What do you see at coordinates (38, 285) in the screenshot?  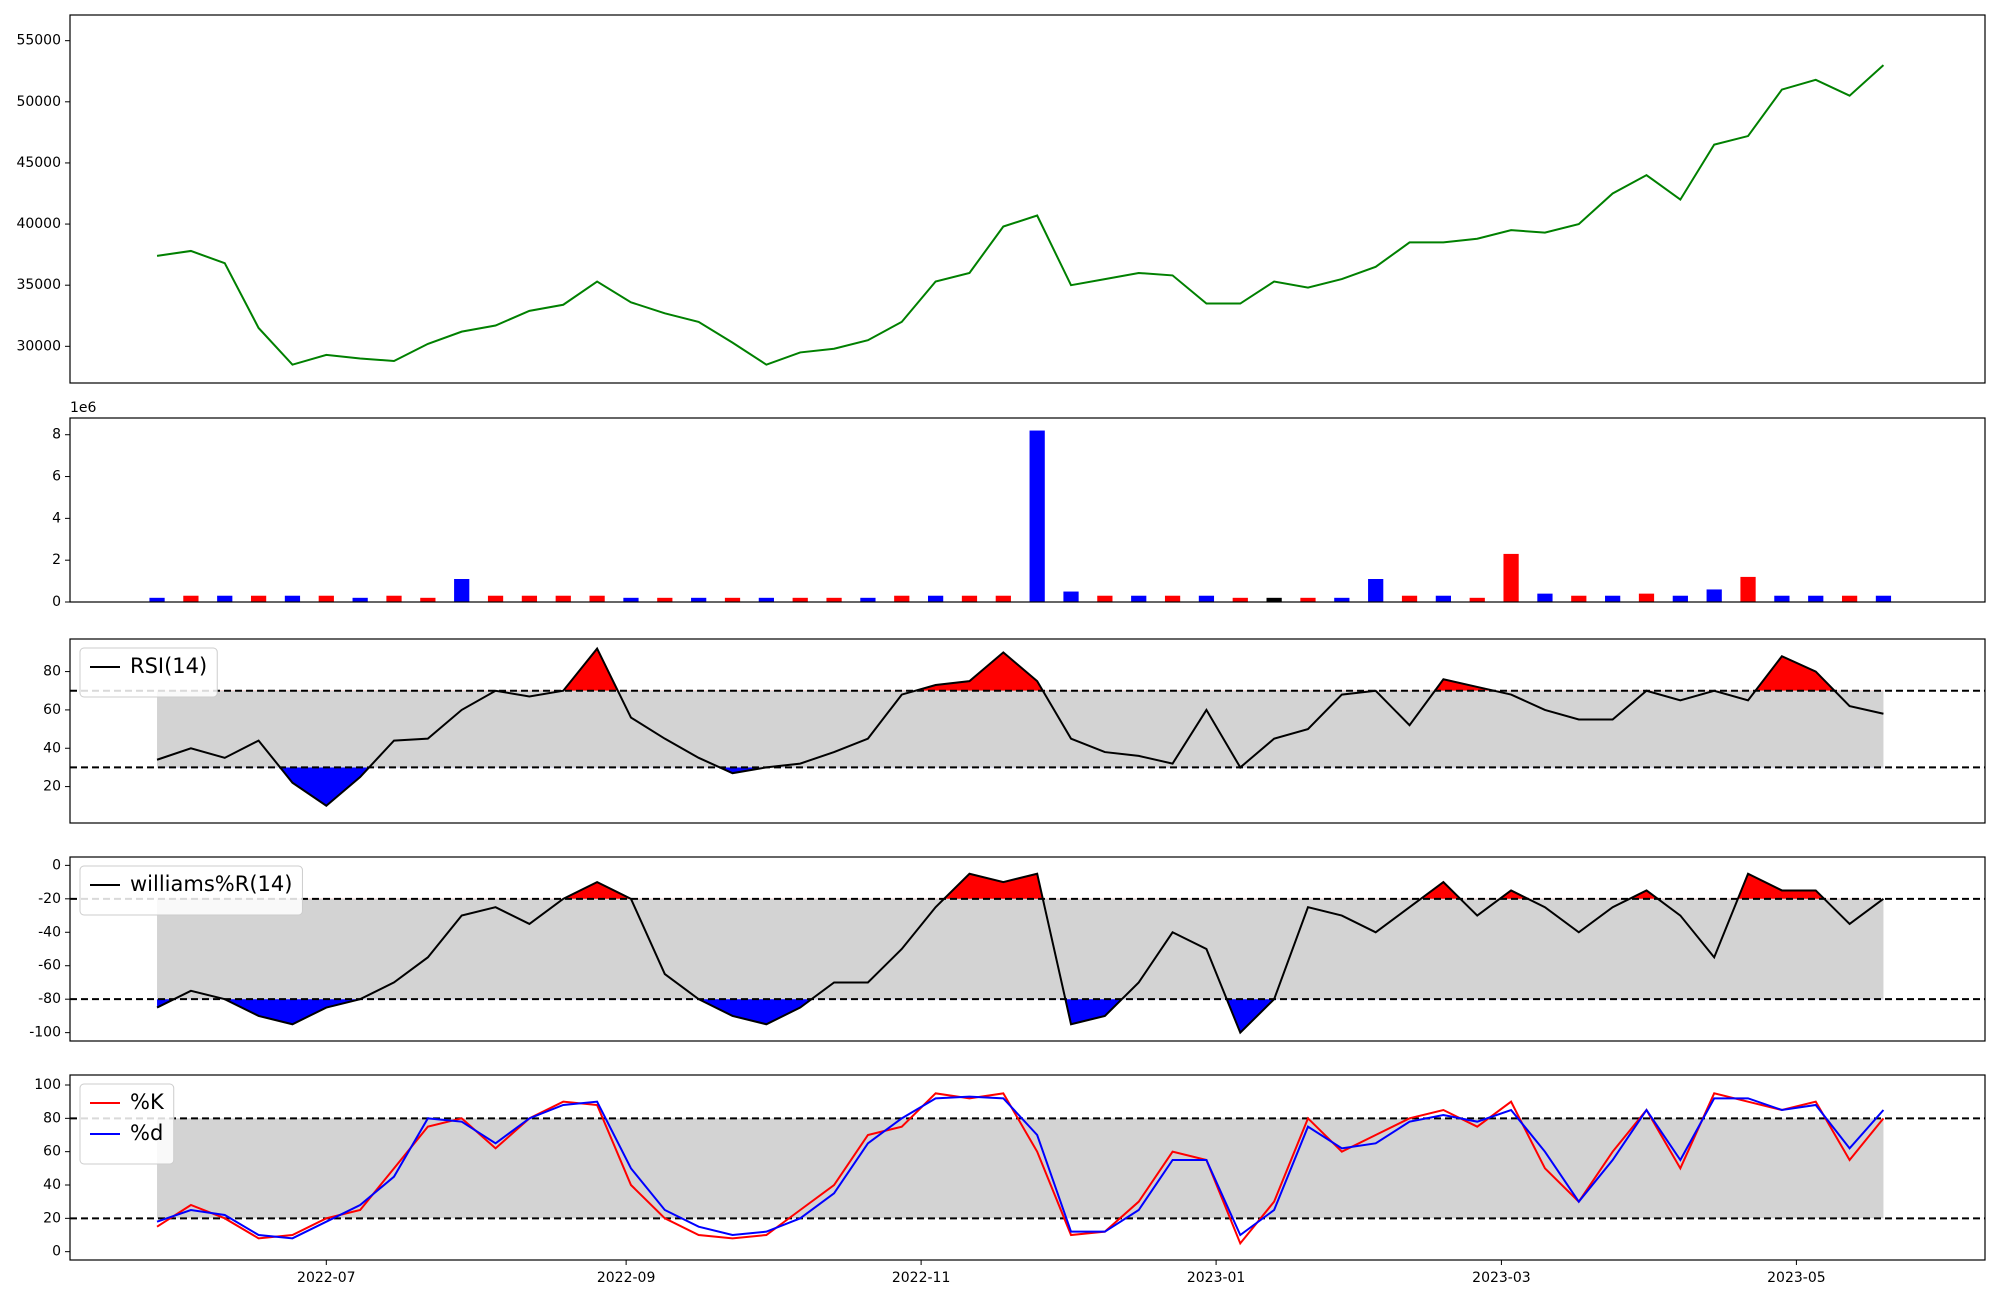 I see `y-tick-label: 35000` at bounding box center [38, 285].